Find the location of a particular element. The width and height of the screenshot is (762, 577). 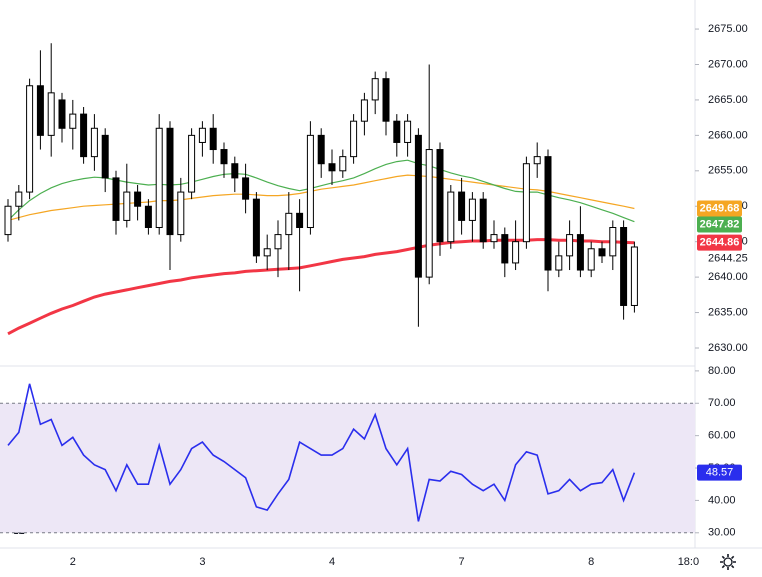

x-tick-label: 3 is located at coordinates (202, 562).